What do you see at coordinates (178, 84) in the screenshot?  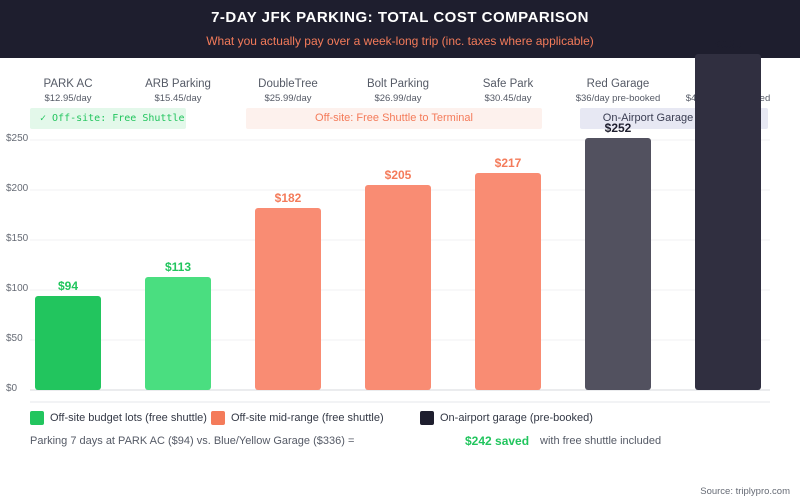 I see `category-label: ARB Parking` at bounding box center [178, 84].